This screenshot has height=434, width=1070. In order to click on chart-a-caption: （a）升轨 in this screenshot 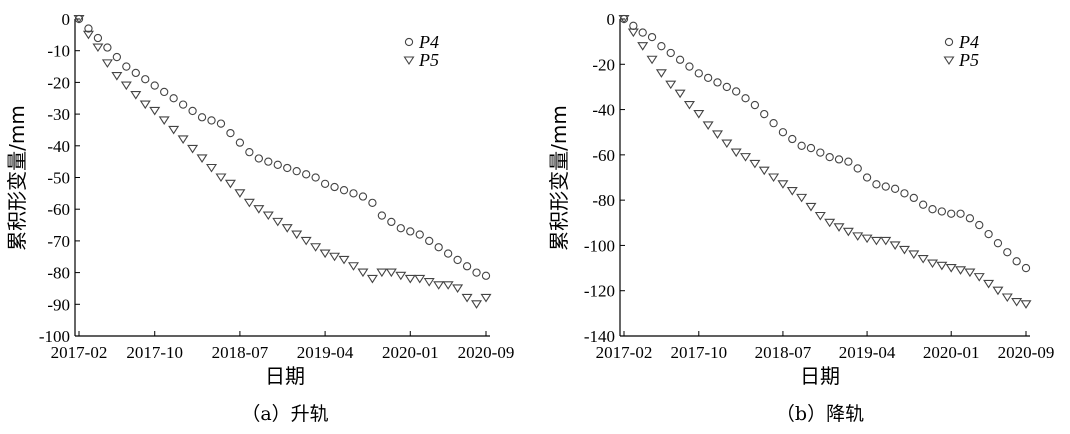, I will do `click(284, 414)`.